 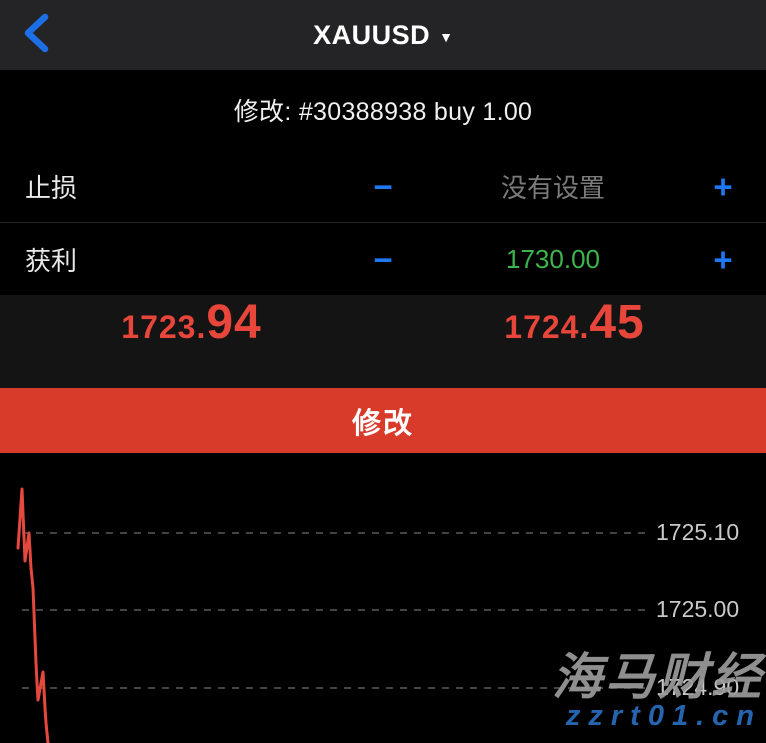 I want to click on take-profit-minus-button: −, so click(x=383, y=259).